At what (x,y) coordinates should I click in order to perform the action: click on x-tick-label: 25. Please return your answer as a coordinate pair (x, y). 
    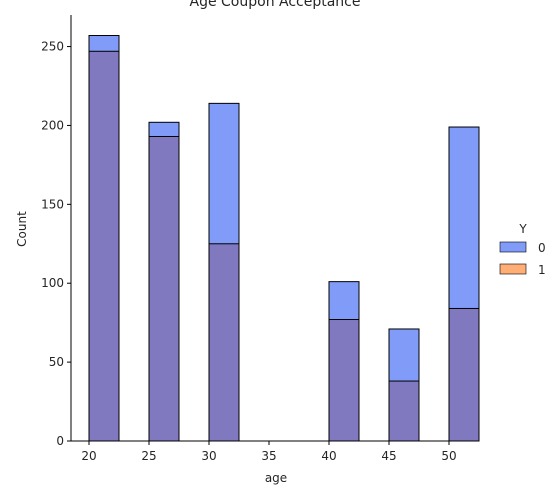
    Looking at the image, I should click on (148, 456).